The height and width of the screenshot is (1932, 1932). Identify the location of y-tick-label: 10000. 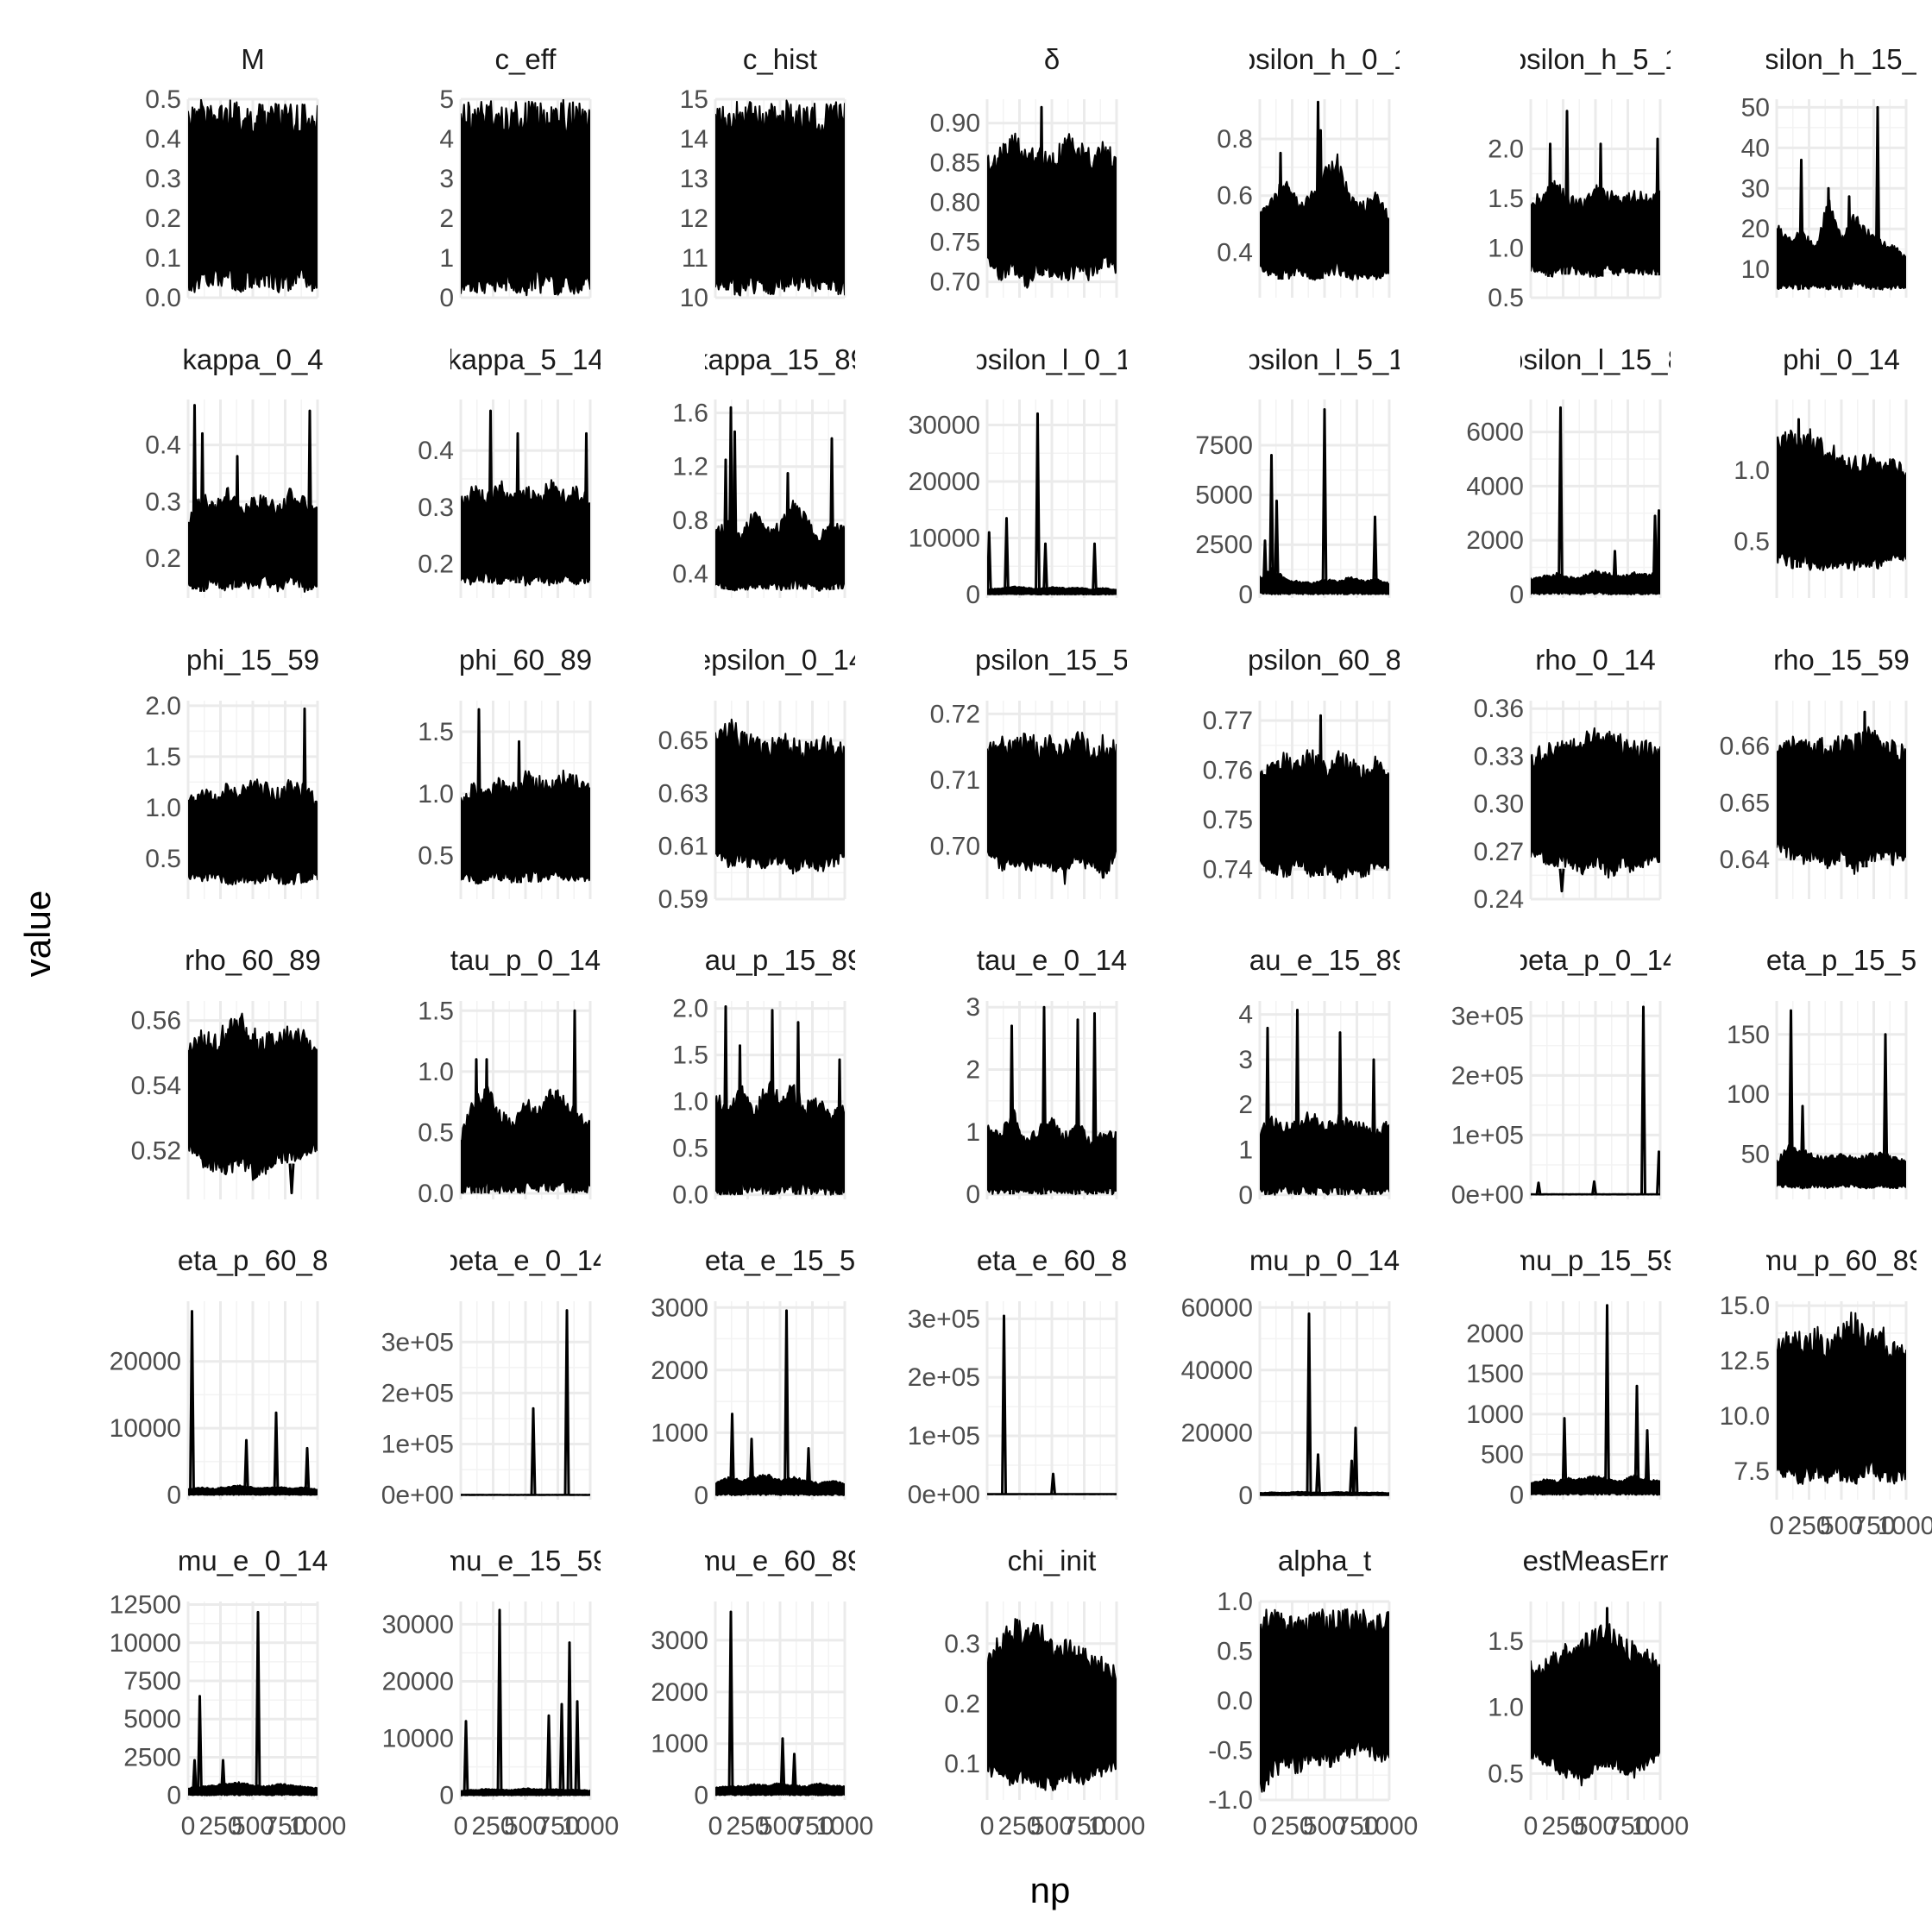
(418, 1739).